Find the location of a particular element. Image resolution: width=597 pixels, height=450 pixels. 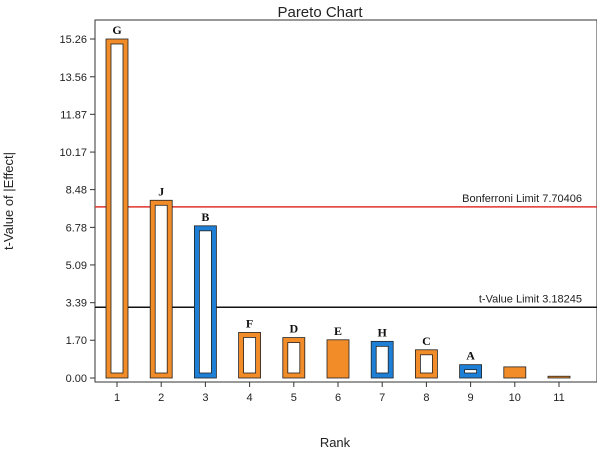

bar-label: F is located at coordinates (249, 323).